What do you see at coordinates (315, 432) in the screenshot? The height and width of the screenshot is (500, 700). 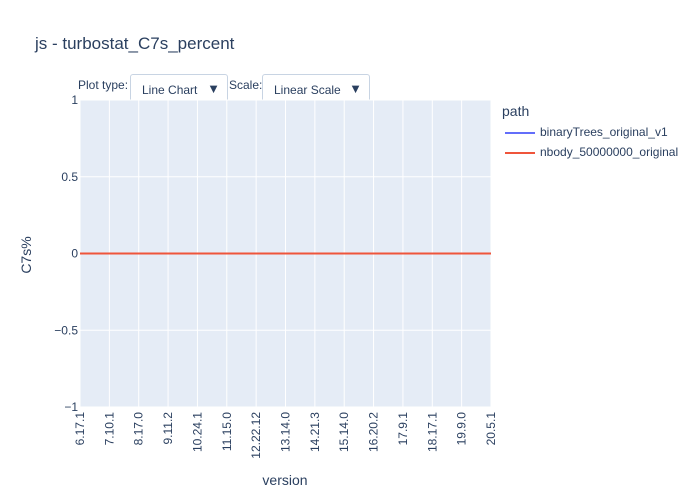 I see `x-tick-label: 14.21.3` at bounding box center [315, 432].